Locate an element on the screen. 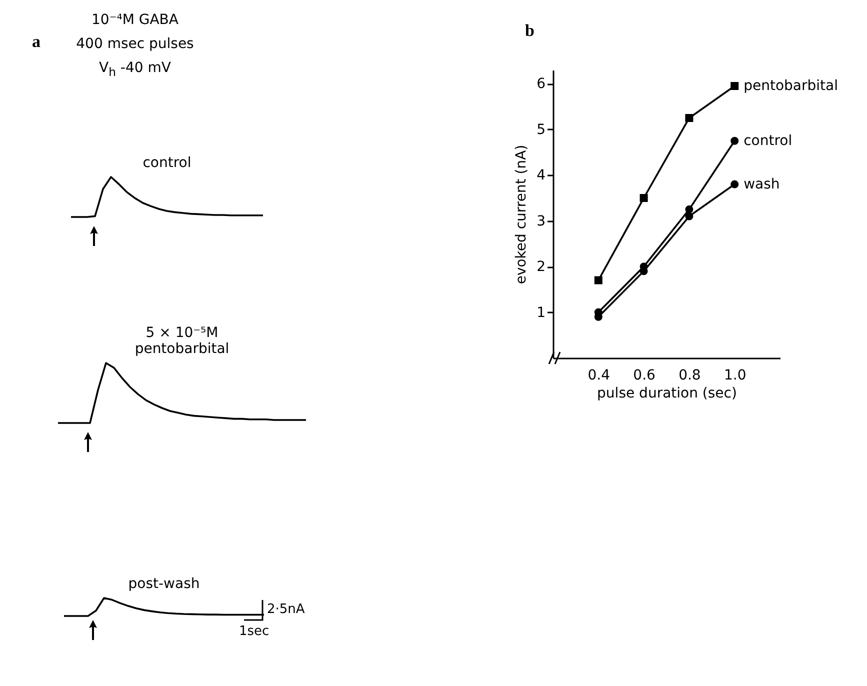 The image size is (867, 686). series-label: pentobarbital is located at coordinates (791, 86).